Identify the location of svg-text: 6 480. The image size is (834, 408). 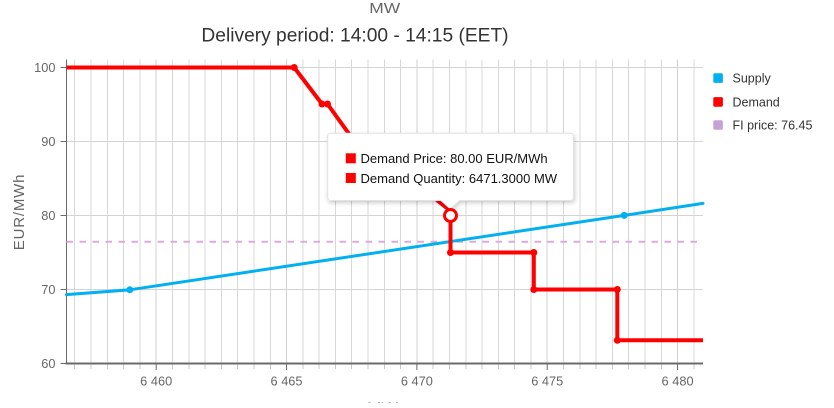
(678, 380).